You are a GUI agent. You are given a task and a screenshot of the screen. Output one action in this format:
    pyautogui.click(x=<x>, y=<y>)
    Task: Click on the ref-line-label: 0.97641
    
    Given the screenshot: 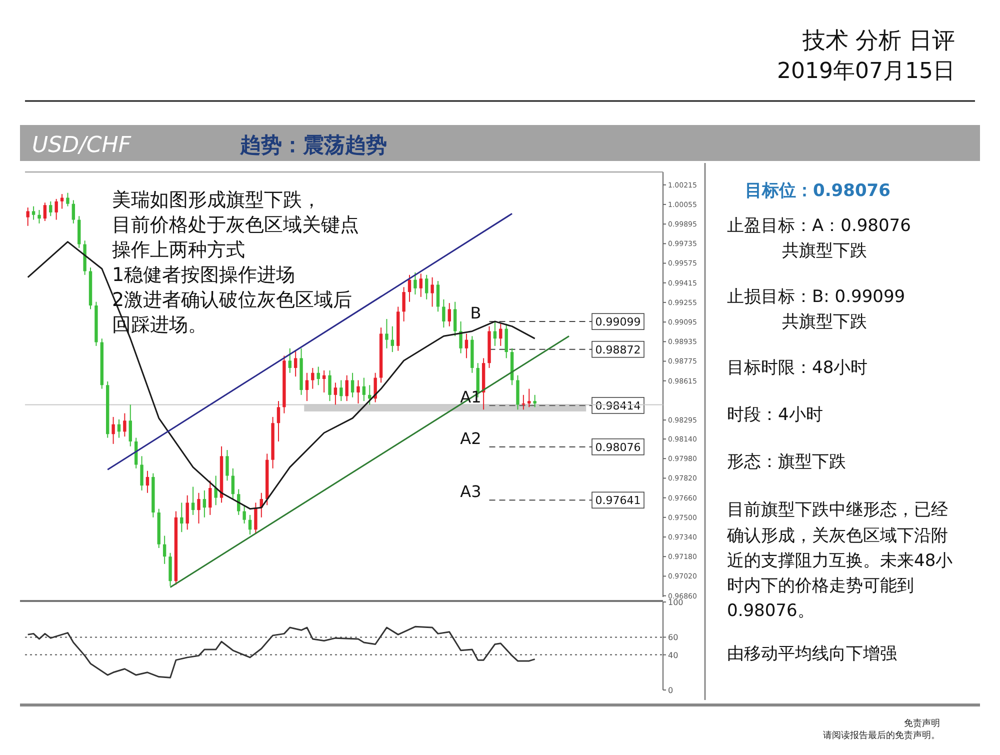 What is the action you would take?
    pyautogui.click(x=618, y=501)
    